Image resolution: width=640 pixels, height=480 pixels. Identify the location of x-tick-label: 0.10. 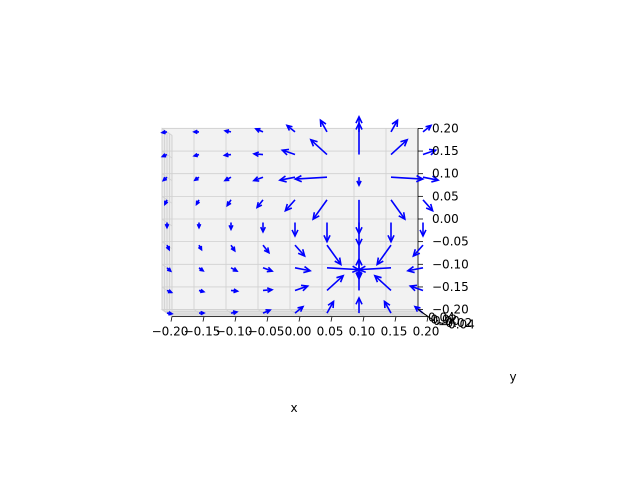
(362, 332).